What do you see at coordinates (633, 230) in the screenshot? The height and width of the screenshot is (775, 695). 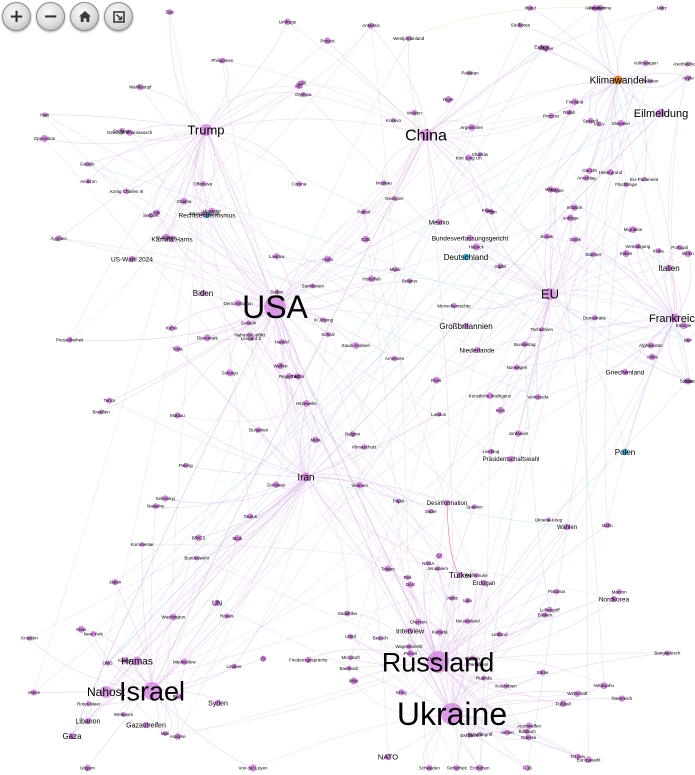 I see `node-migration` at bounding box center [633, 230].